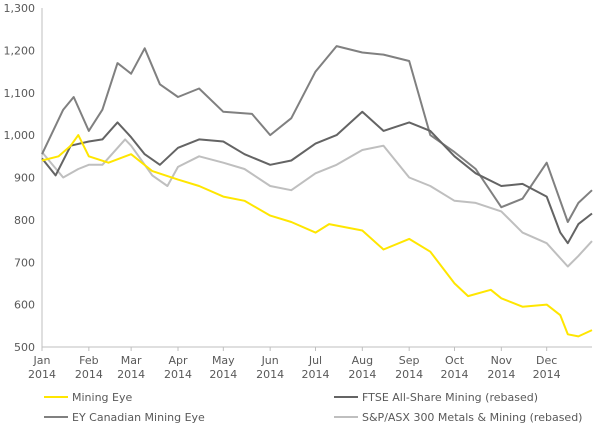  I want to click on x-tick-label-month: Aug, so click(362, 360).